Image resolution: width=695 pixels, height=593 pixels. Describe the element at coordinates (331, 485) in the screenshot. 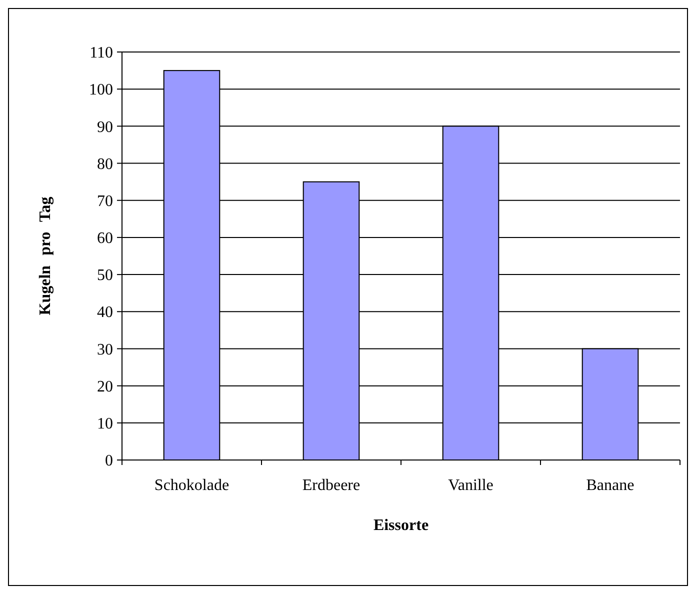

I see `x-tick-label: Erdbeere` at that location.